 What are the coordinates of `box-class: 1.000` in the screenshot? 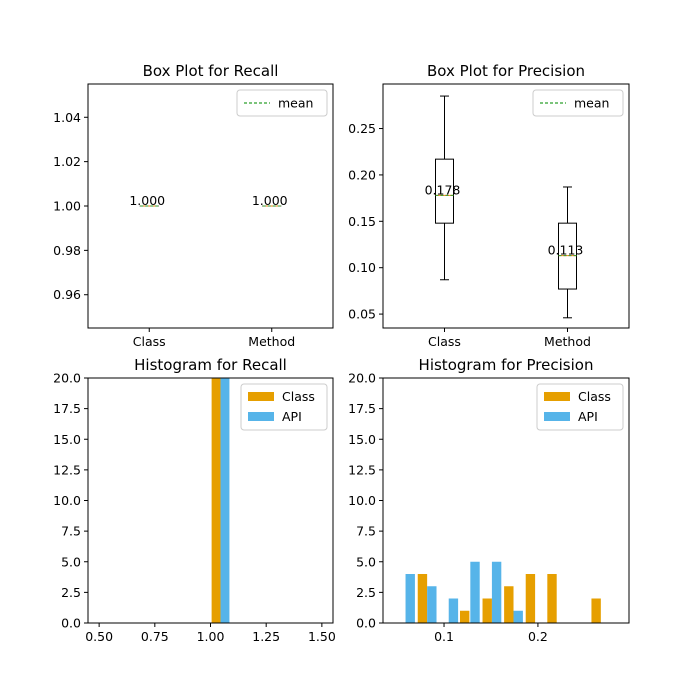 It's located at (147, 200).